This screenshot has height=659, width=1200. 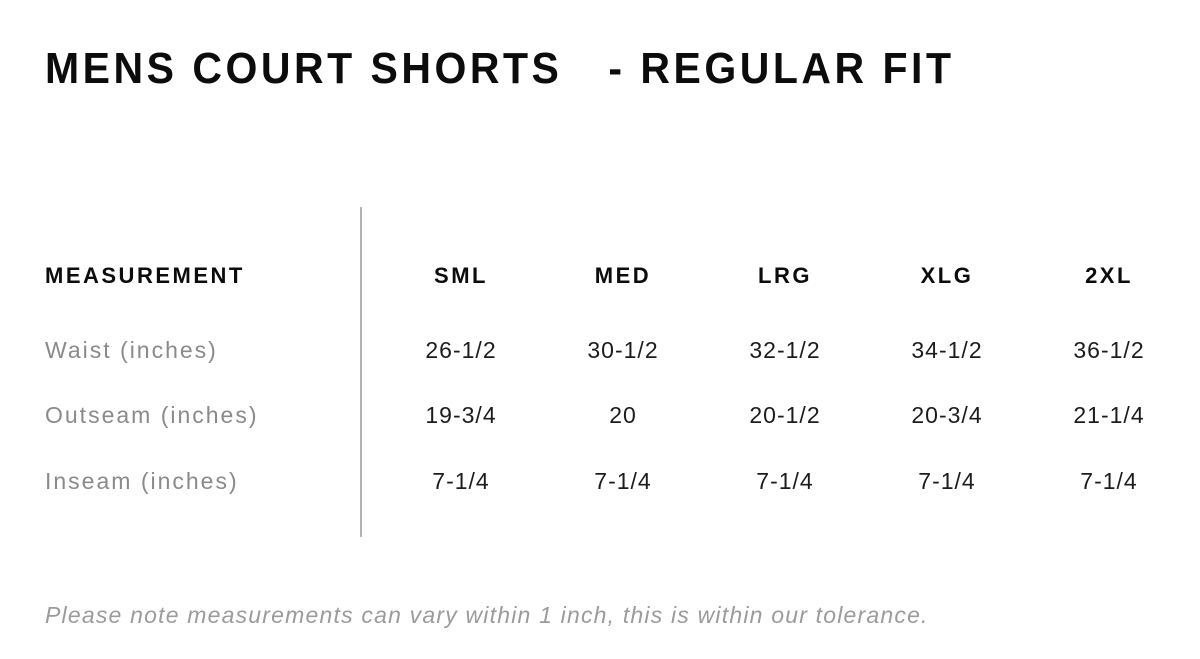 What do you see at coordinates (623, 480) in the screenshot?
I see `inseam-value-med: 7-1/4` at bounding box center [623, 480].